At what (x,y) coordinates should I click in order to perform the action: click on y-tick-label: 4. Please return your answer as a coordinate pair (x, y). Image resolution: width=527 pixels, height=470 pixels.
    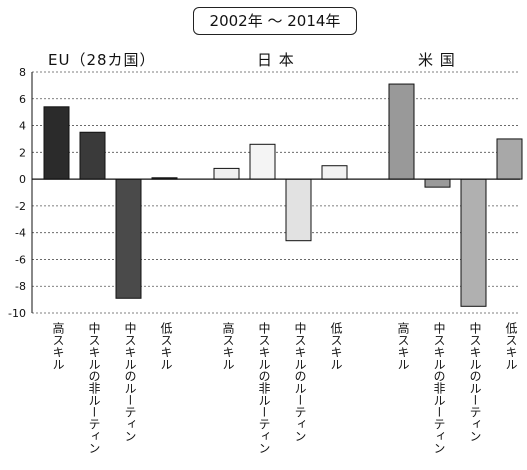
    Looking at the image, I should click on (22, 126).